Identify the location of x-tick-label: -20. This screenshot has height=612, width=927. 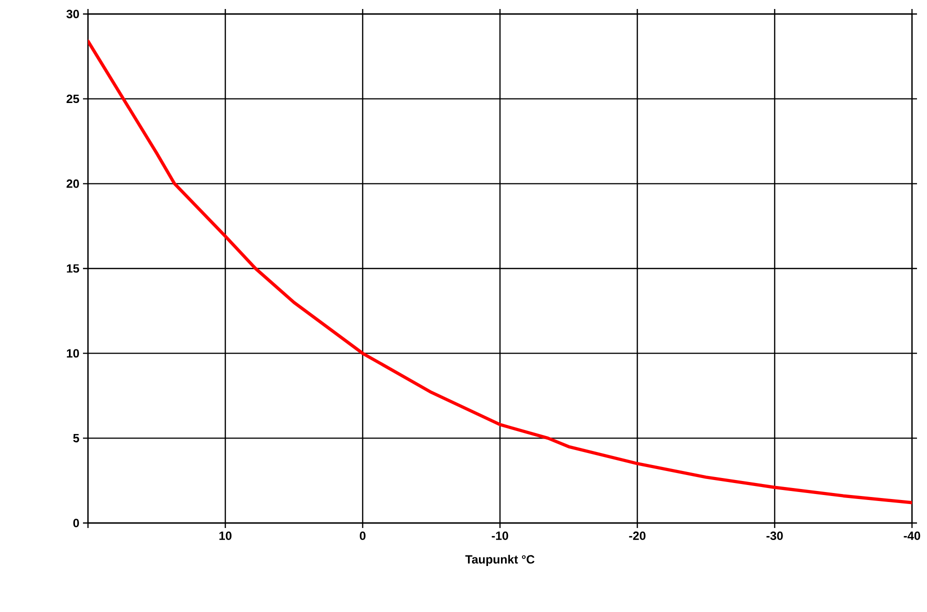
(637, 536).